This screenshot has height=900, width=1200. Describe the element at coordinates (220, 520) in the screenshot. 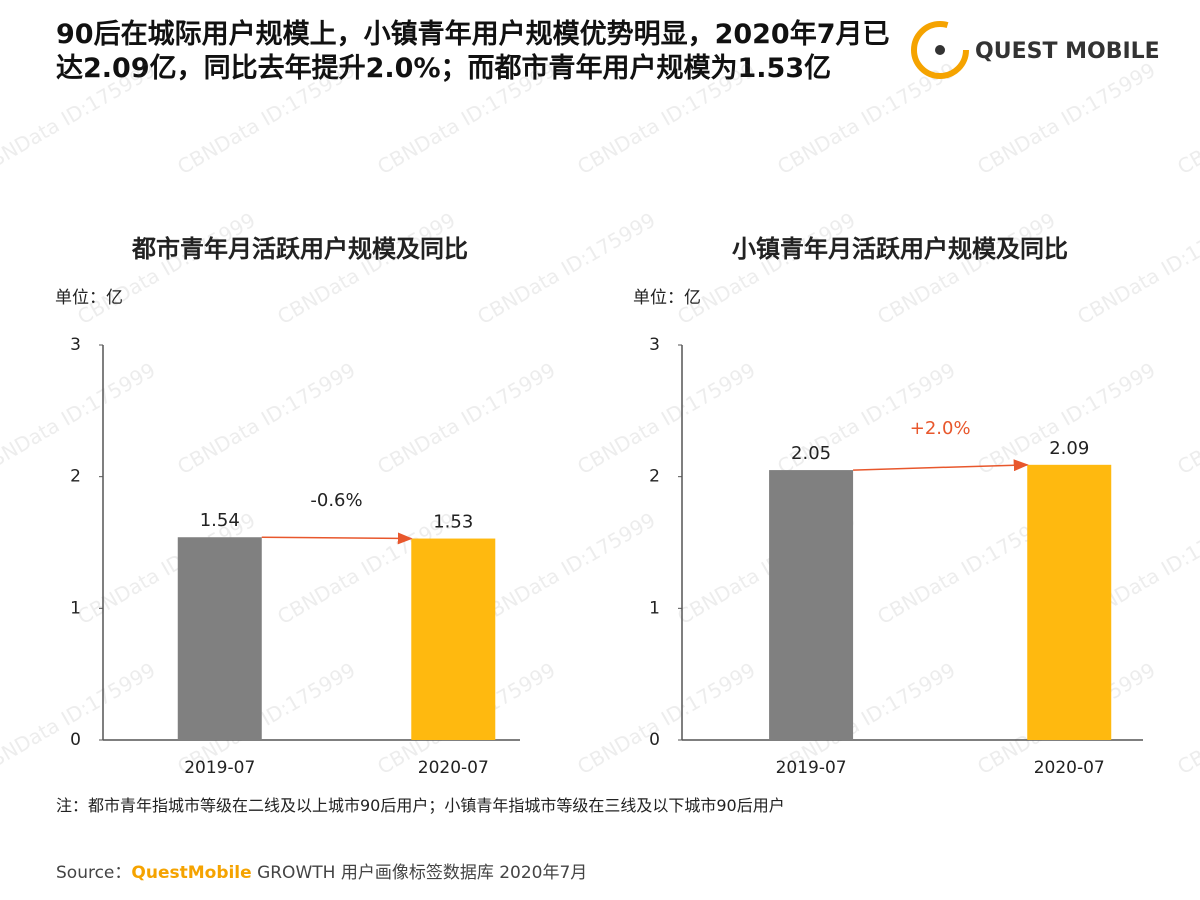

I see `value-label: 1.54` at that location.